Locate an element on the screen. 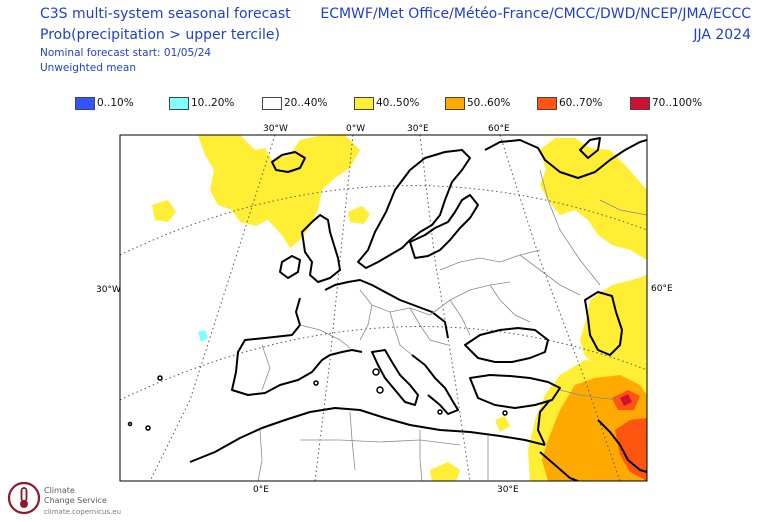 This screenshot has width=761, height=522. shade-40-50-norway is located at coordinates (359, 215).